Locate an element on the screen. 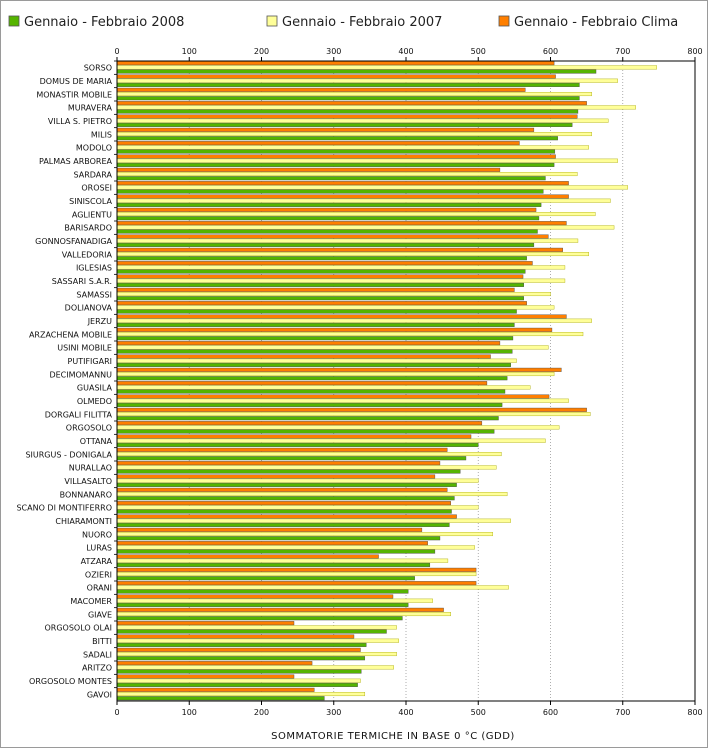  bar-bitti-gennaio-febbraio-2008 is located at coordinates (241, 644).